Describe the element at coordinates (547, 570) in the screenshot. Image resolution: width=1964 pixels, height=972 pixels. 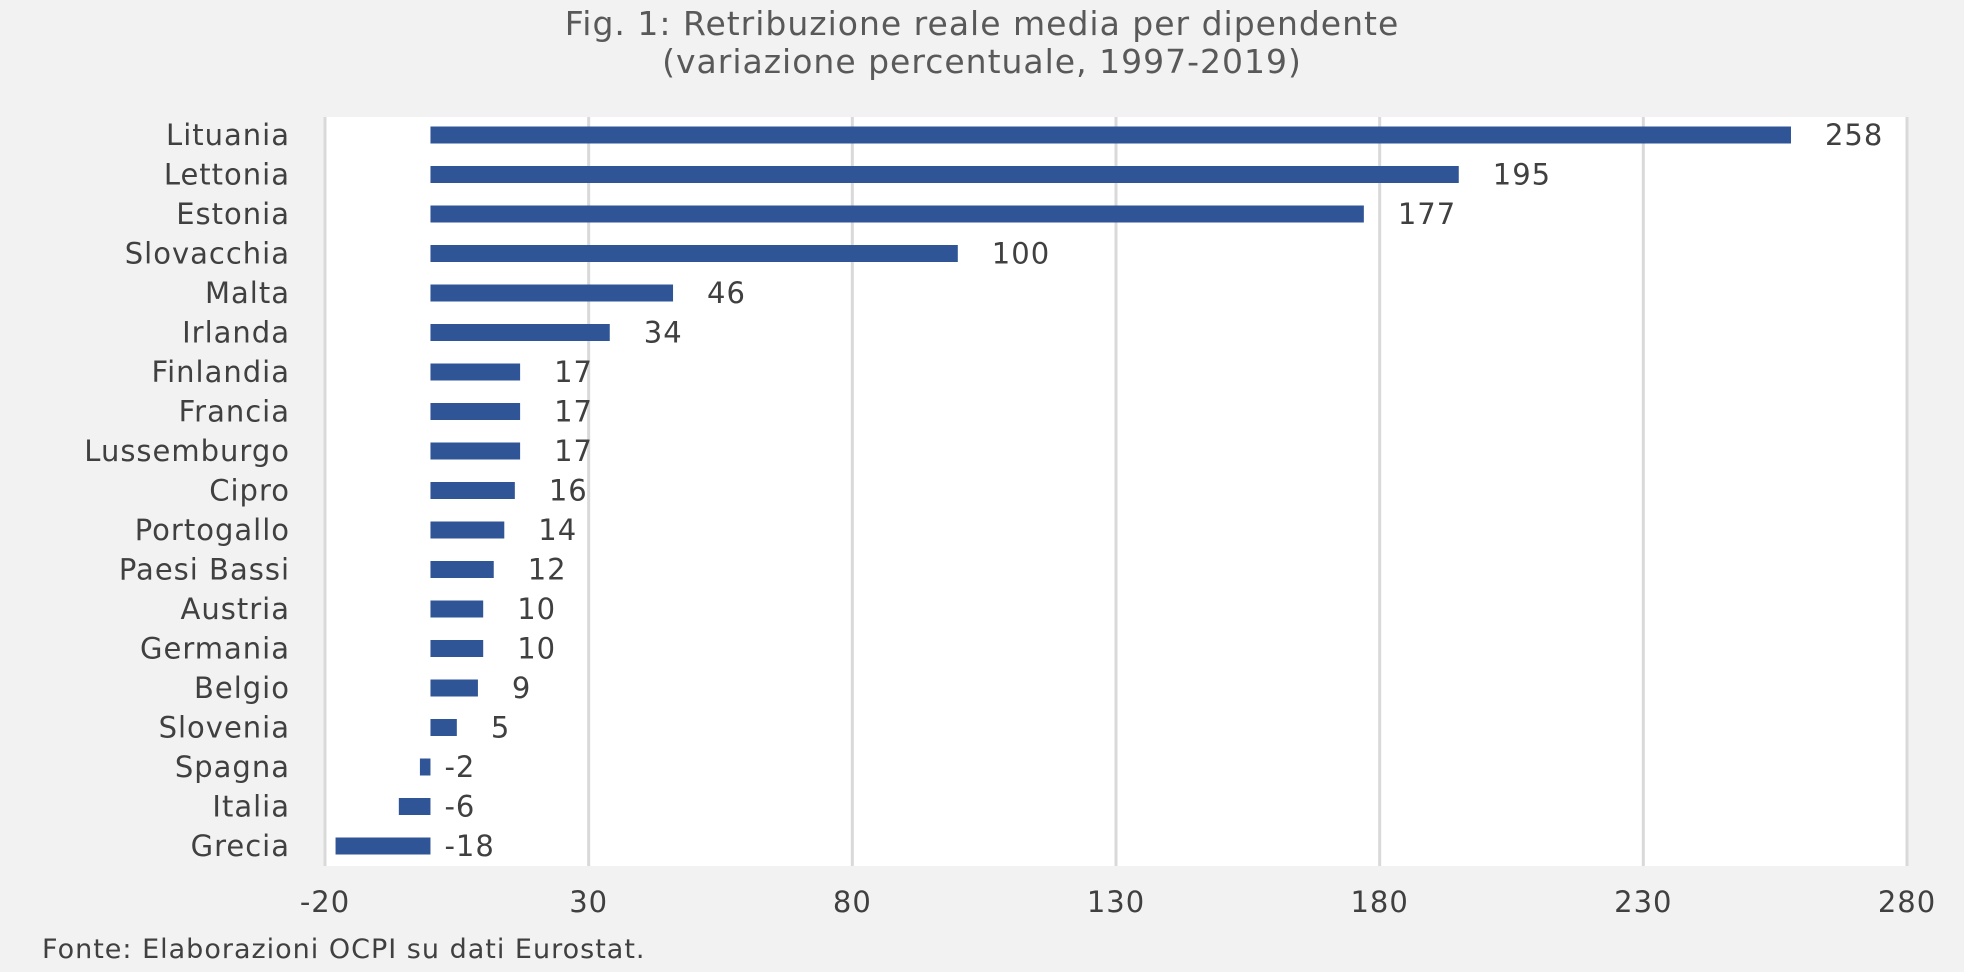
I see `data-label-paesi-bassi: 12` at that location.